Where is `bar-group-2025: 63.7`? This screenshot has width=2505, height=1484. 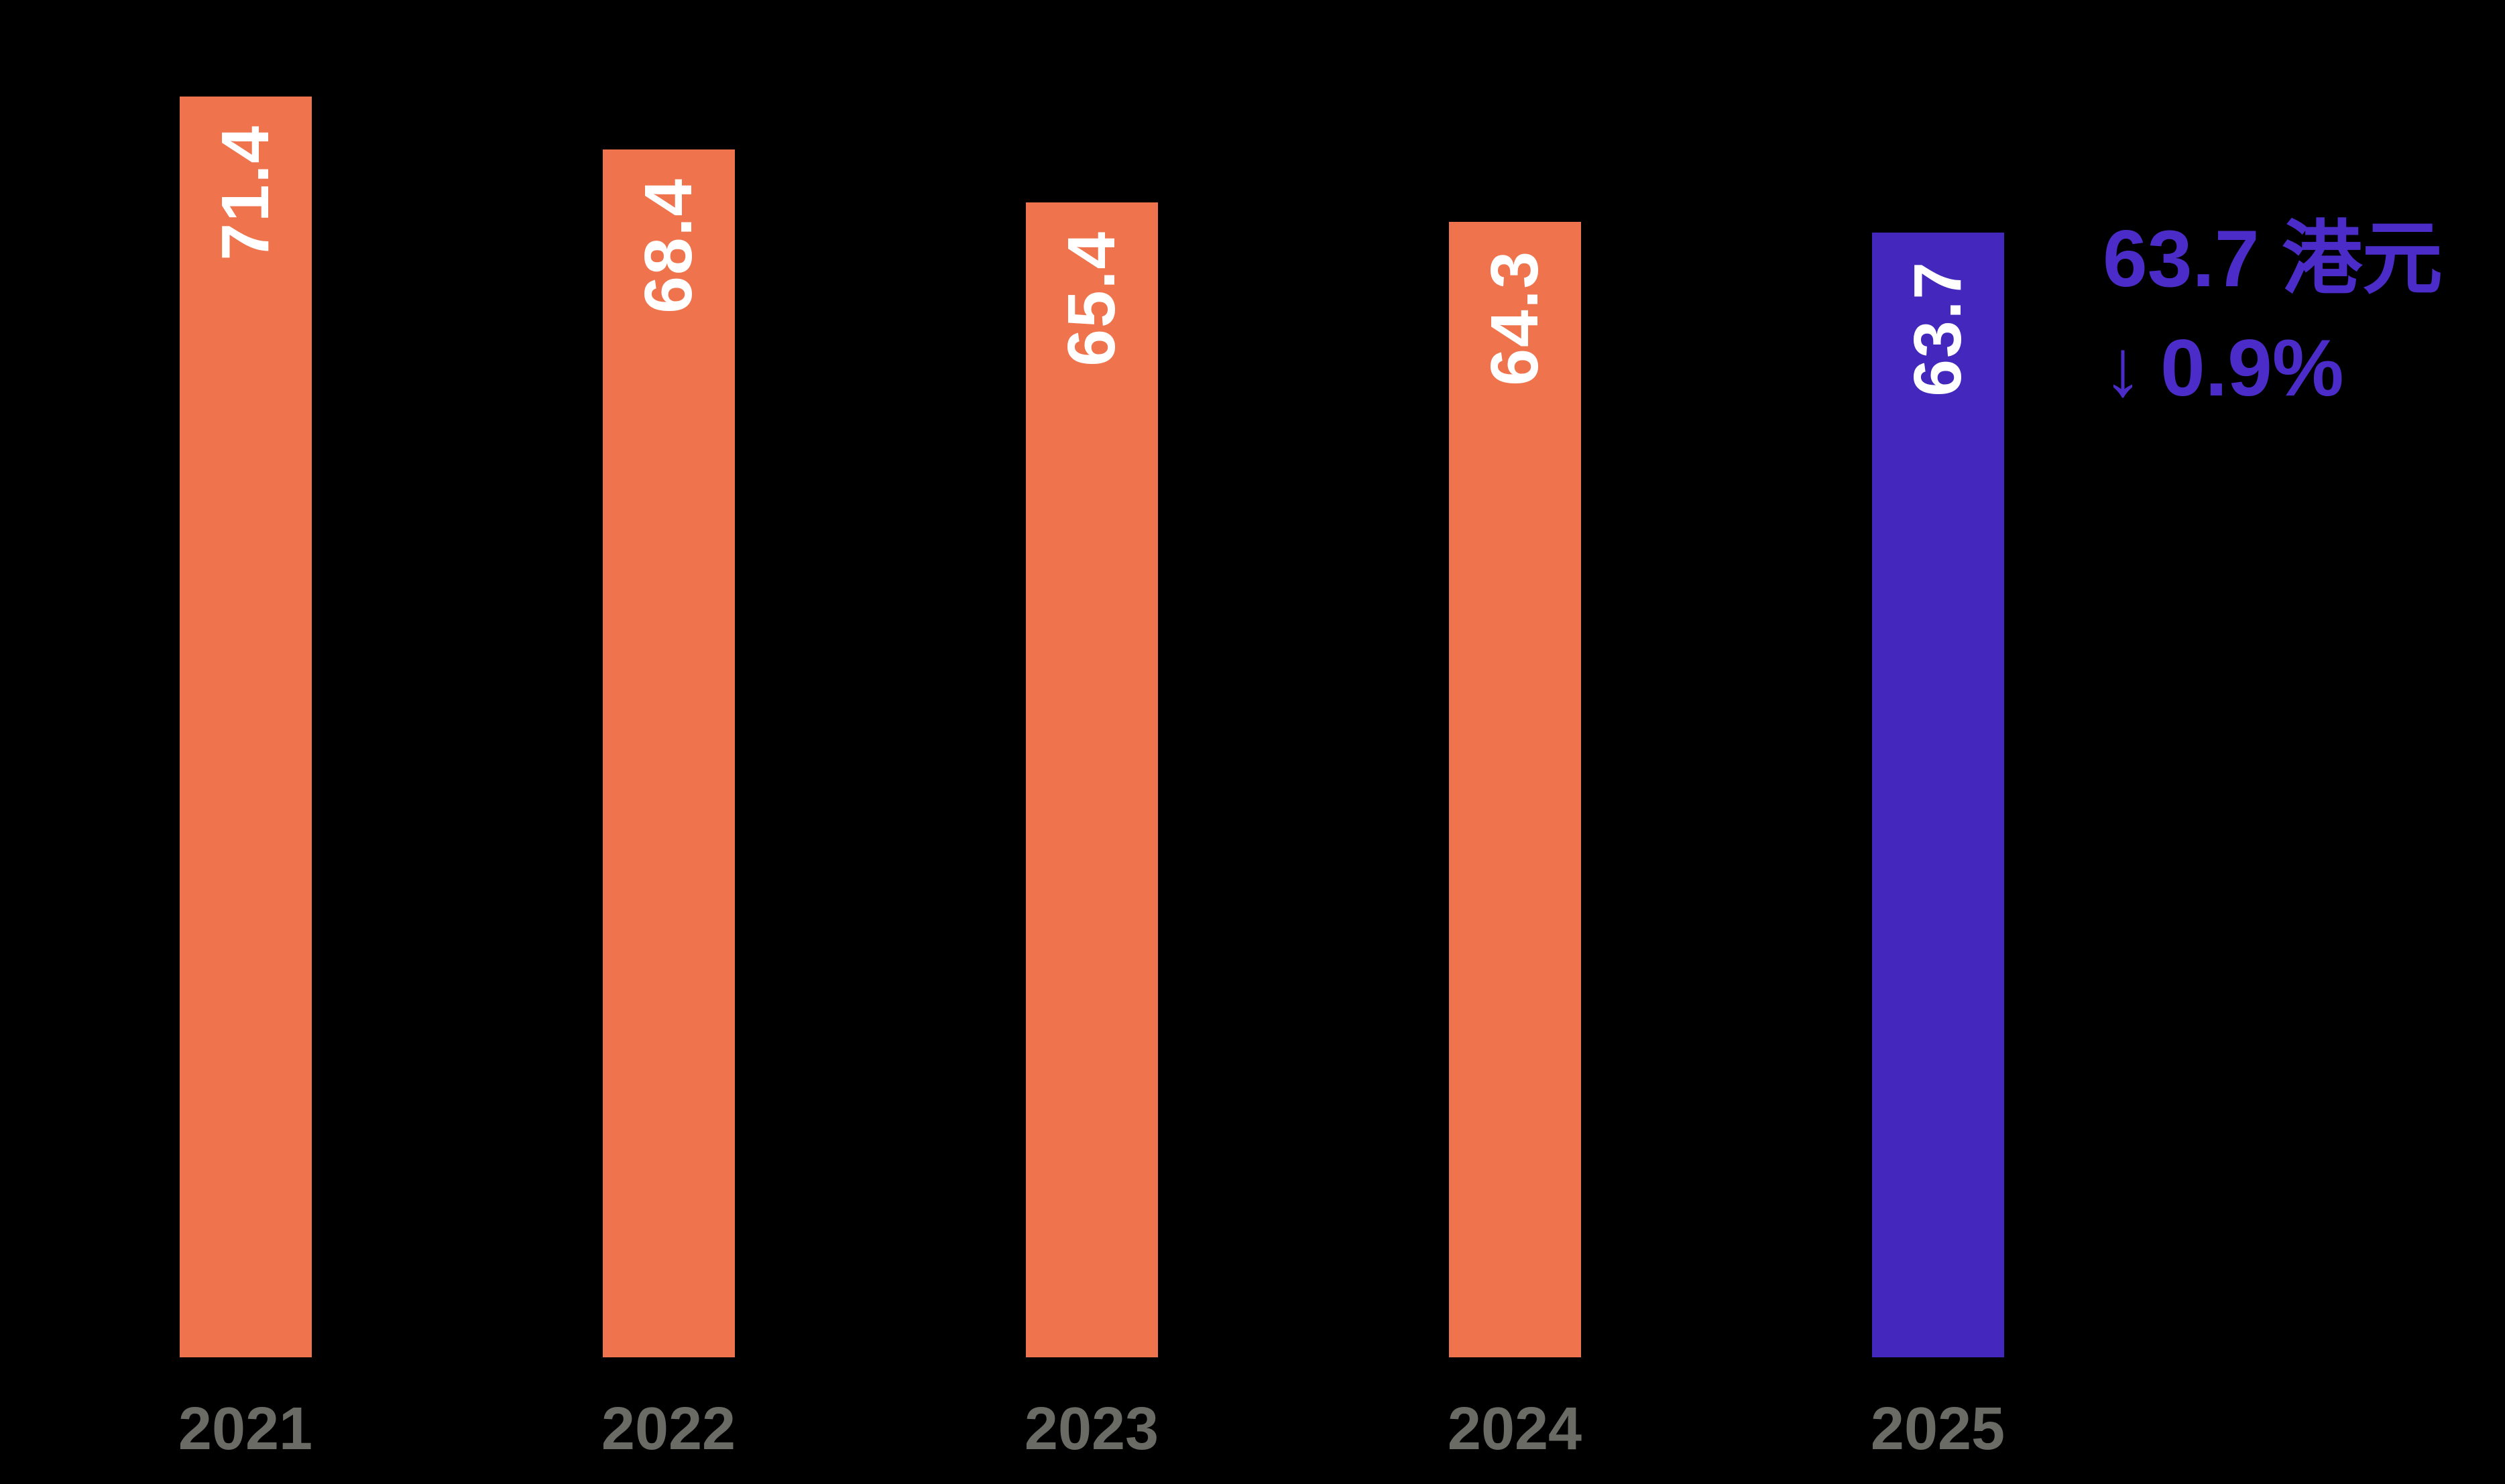
bar-group-2025: 63.7 is located at coordinates (1937, 795).